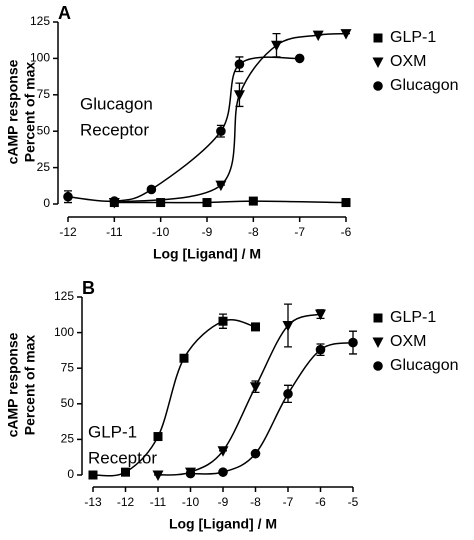 The width and height of the screenshot is (474, 540). Describe the element at coordinates (93, 502) in the screenshot. I see `x-tick-label: -13` at that location.